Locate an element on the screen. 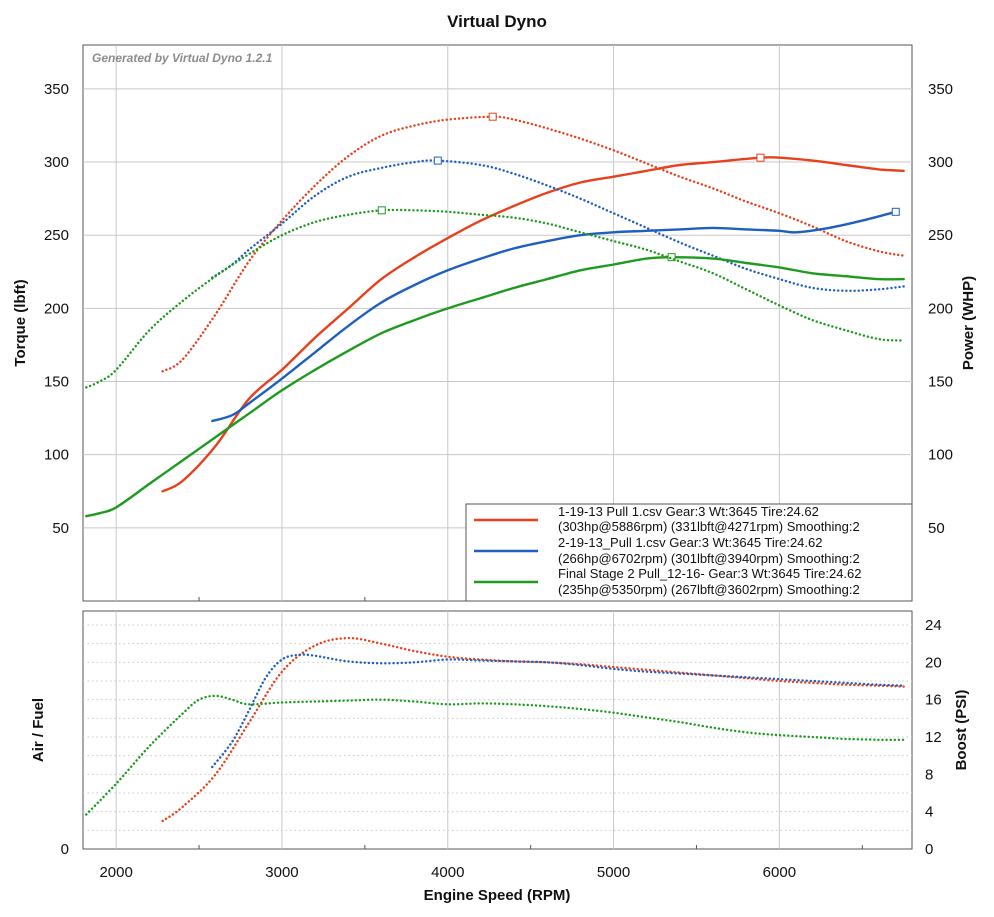  x-tick-label: 3000 is located at coordinates (281, 872).